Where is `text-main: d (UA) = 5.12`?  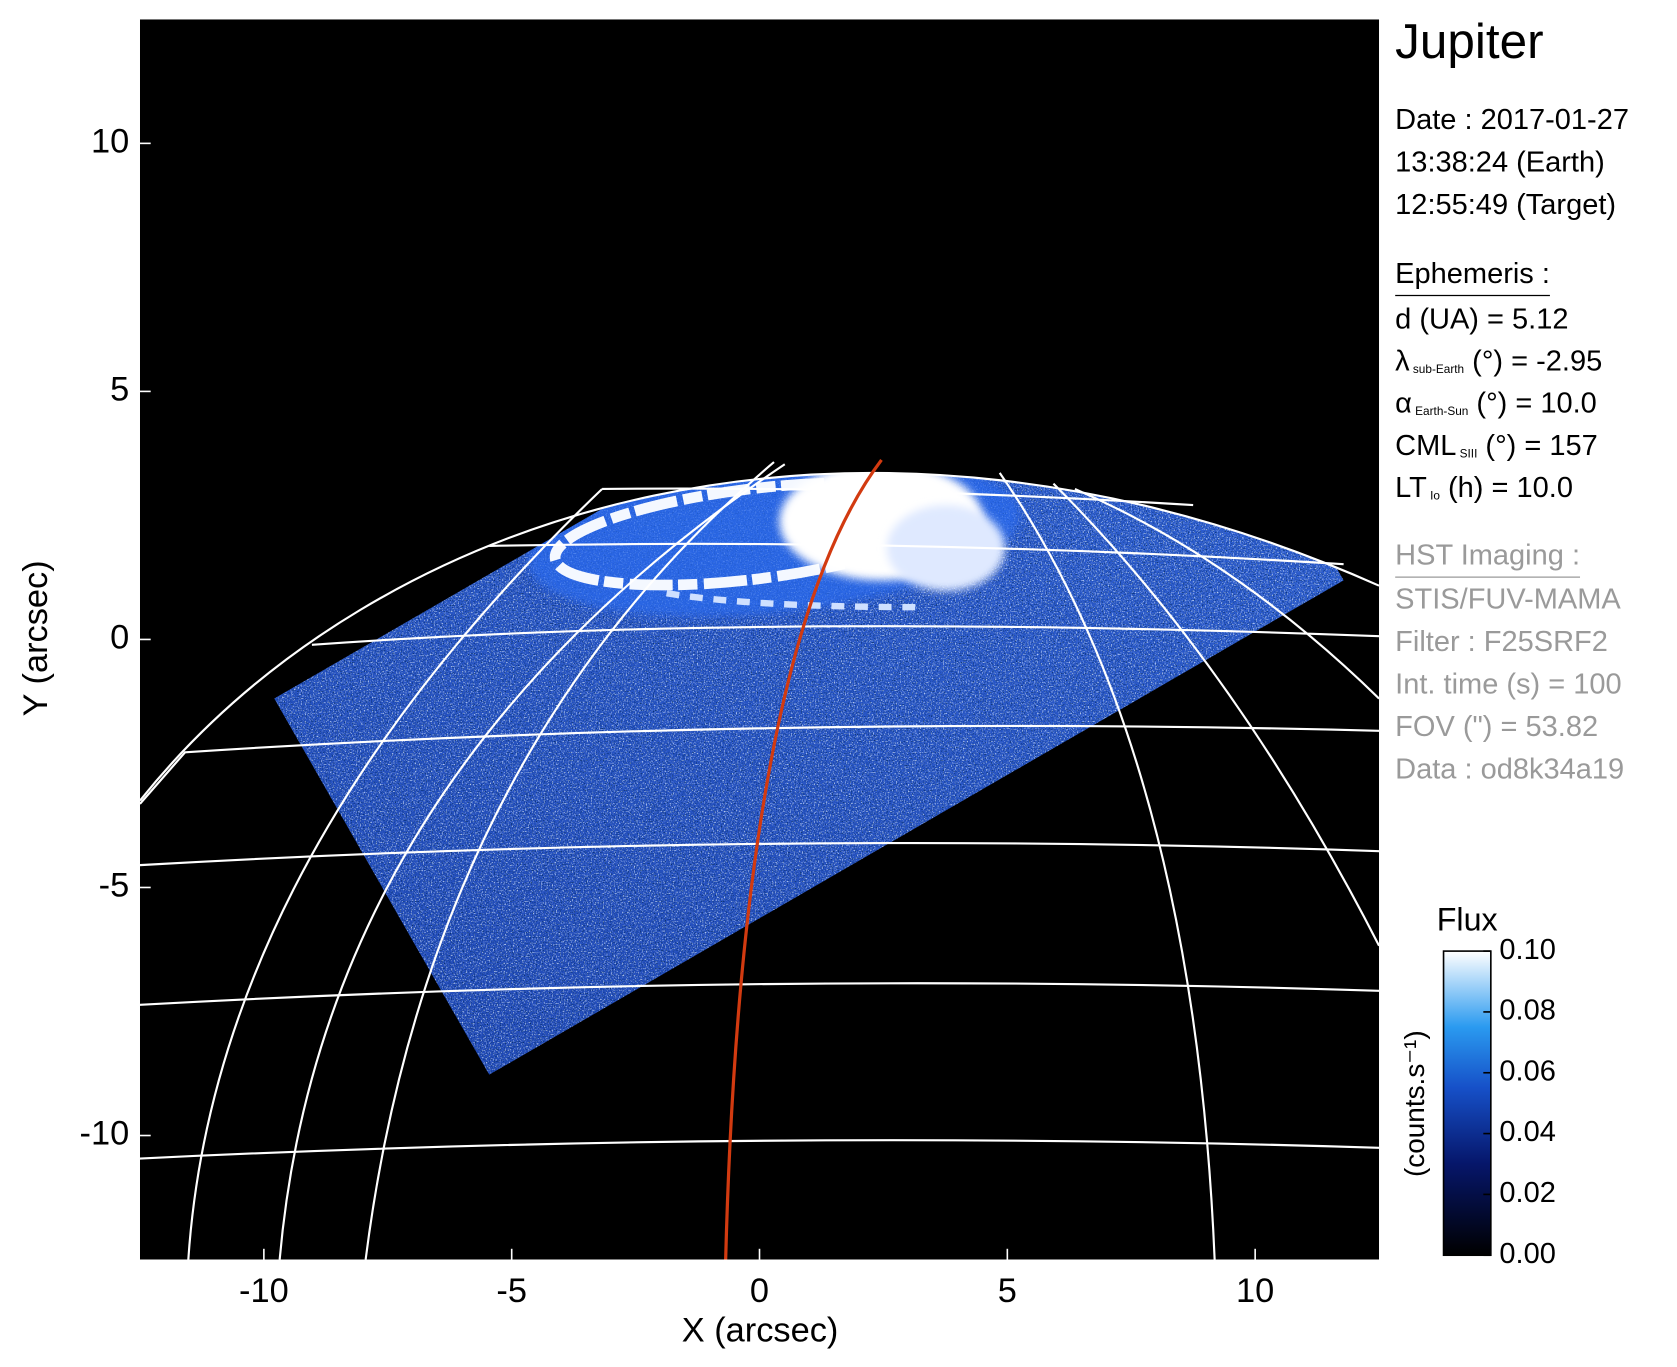 text-main: d (UA) = 5.12 is located at coordinates (1481, 319).